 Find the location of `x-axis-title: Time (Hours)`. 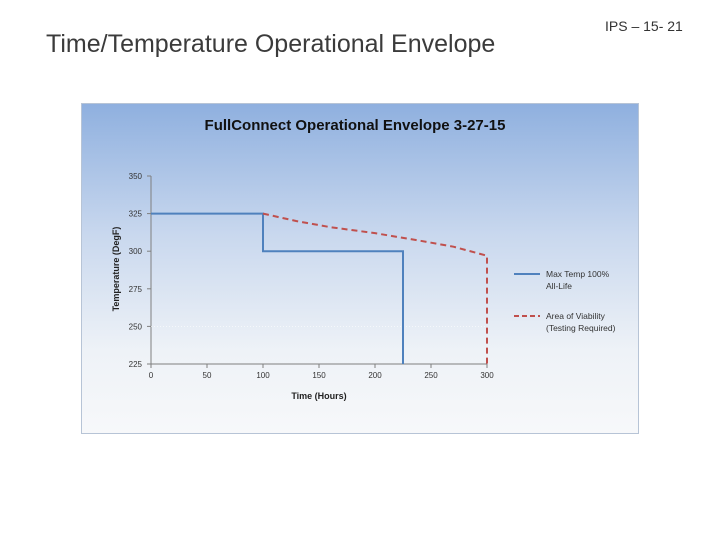

x-axis-title: Time (Hours) is located at coordinates (318, 396).